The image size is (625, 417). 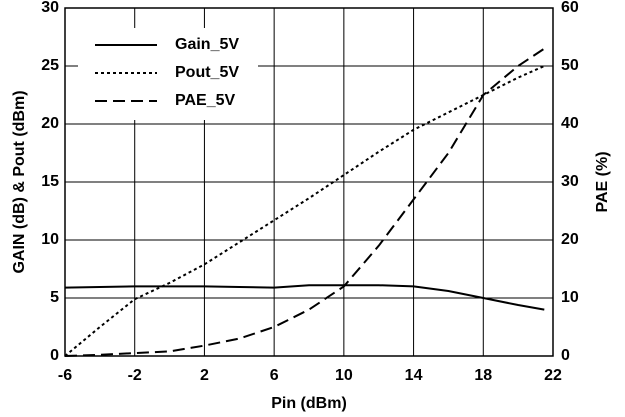 I want to click on y2-tick-label: 20, so click(x=570, y=239).